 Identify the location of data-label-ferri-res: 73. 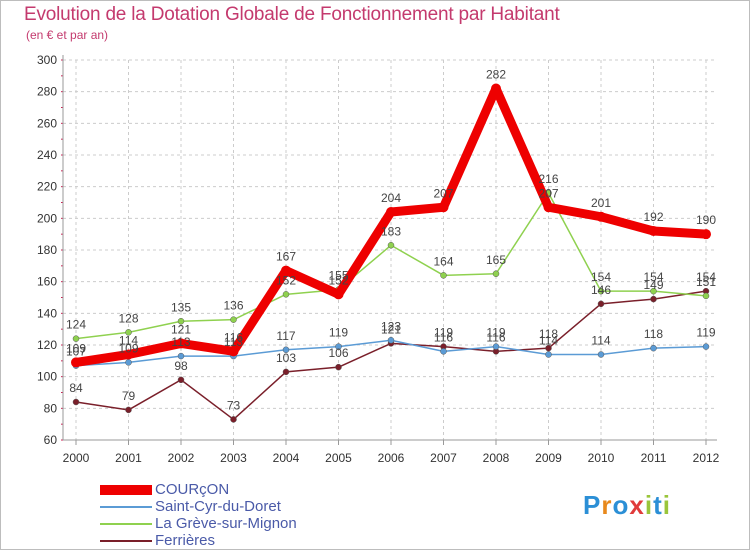
(234, 405).